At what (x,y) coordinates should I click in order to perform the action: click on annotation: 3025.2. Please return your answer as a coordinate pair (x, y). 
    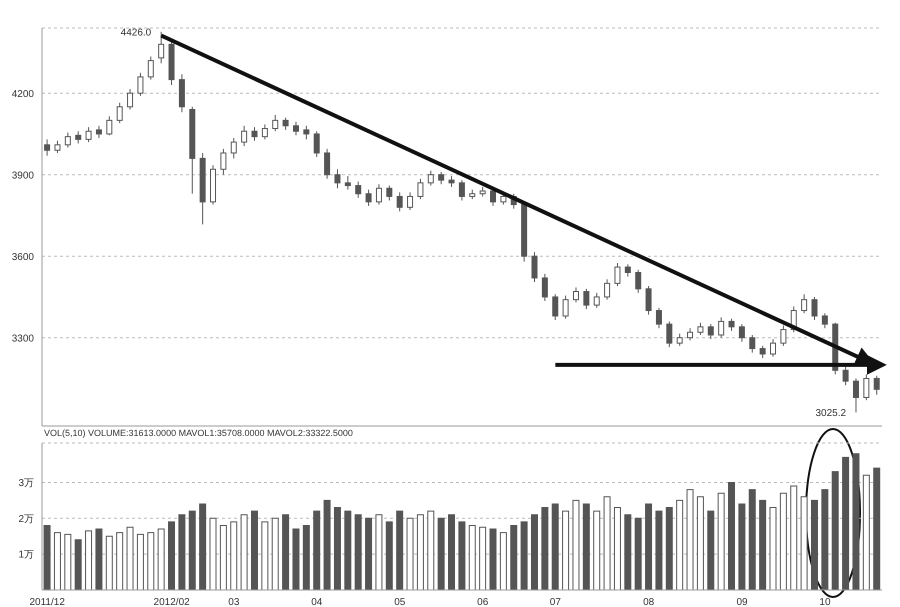
    Looking at the image, I should click on (831, 413).